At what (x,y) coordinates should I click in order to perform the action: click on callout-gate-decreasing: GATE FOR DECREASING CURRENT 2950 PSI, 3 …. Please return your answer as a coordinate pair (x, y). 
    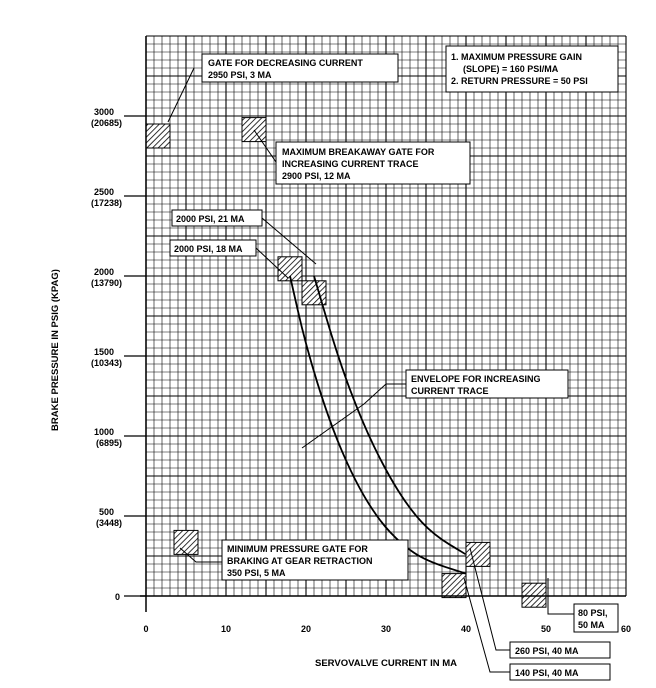
    Looking at the image, I should click on (300, 68).